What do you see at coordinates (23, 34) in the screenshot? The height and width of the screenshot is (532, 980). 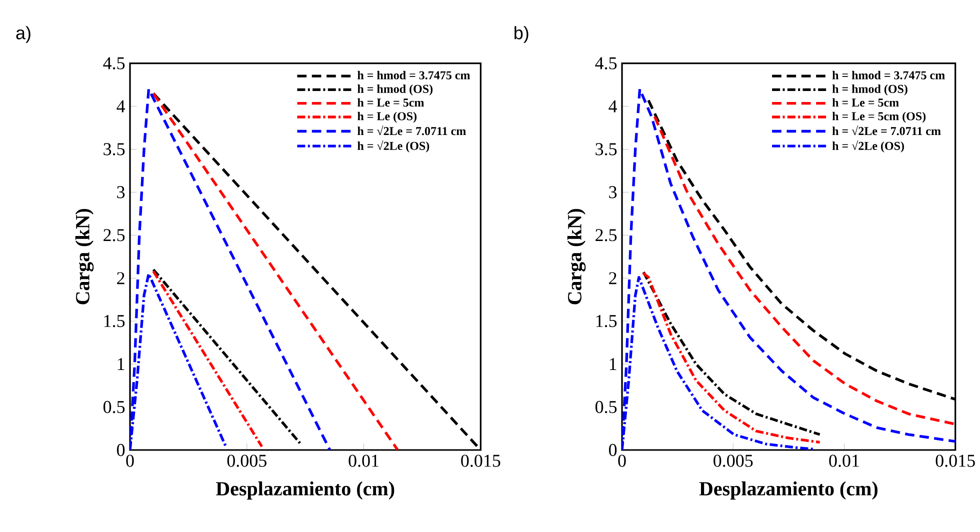 I see `chart-title: a)` at bounding box center [23, 34].